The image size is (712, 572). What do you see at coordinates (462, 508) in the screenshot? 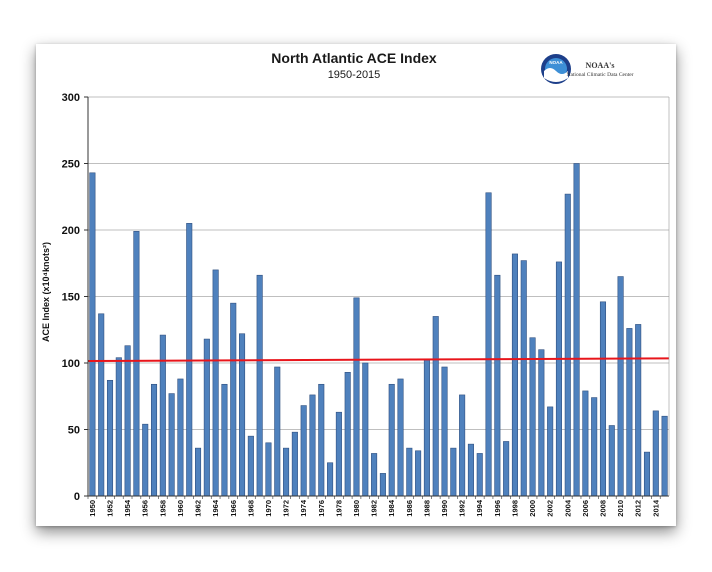
I see `x-tick-label-1992: 1992` at bounding box center [462, 508].